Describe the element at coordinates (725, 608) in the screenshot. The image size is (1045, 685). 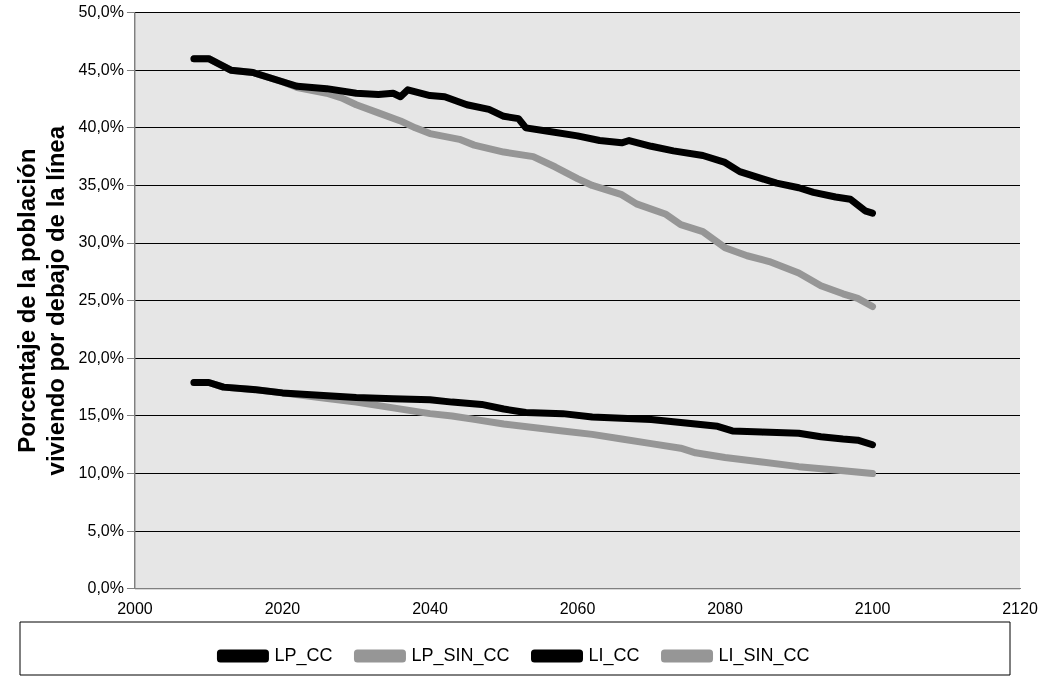
I see `x-tick-label: 2080` at that location.